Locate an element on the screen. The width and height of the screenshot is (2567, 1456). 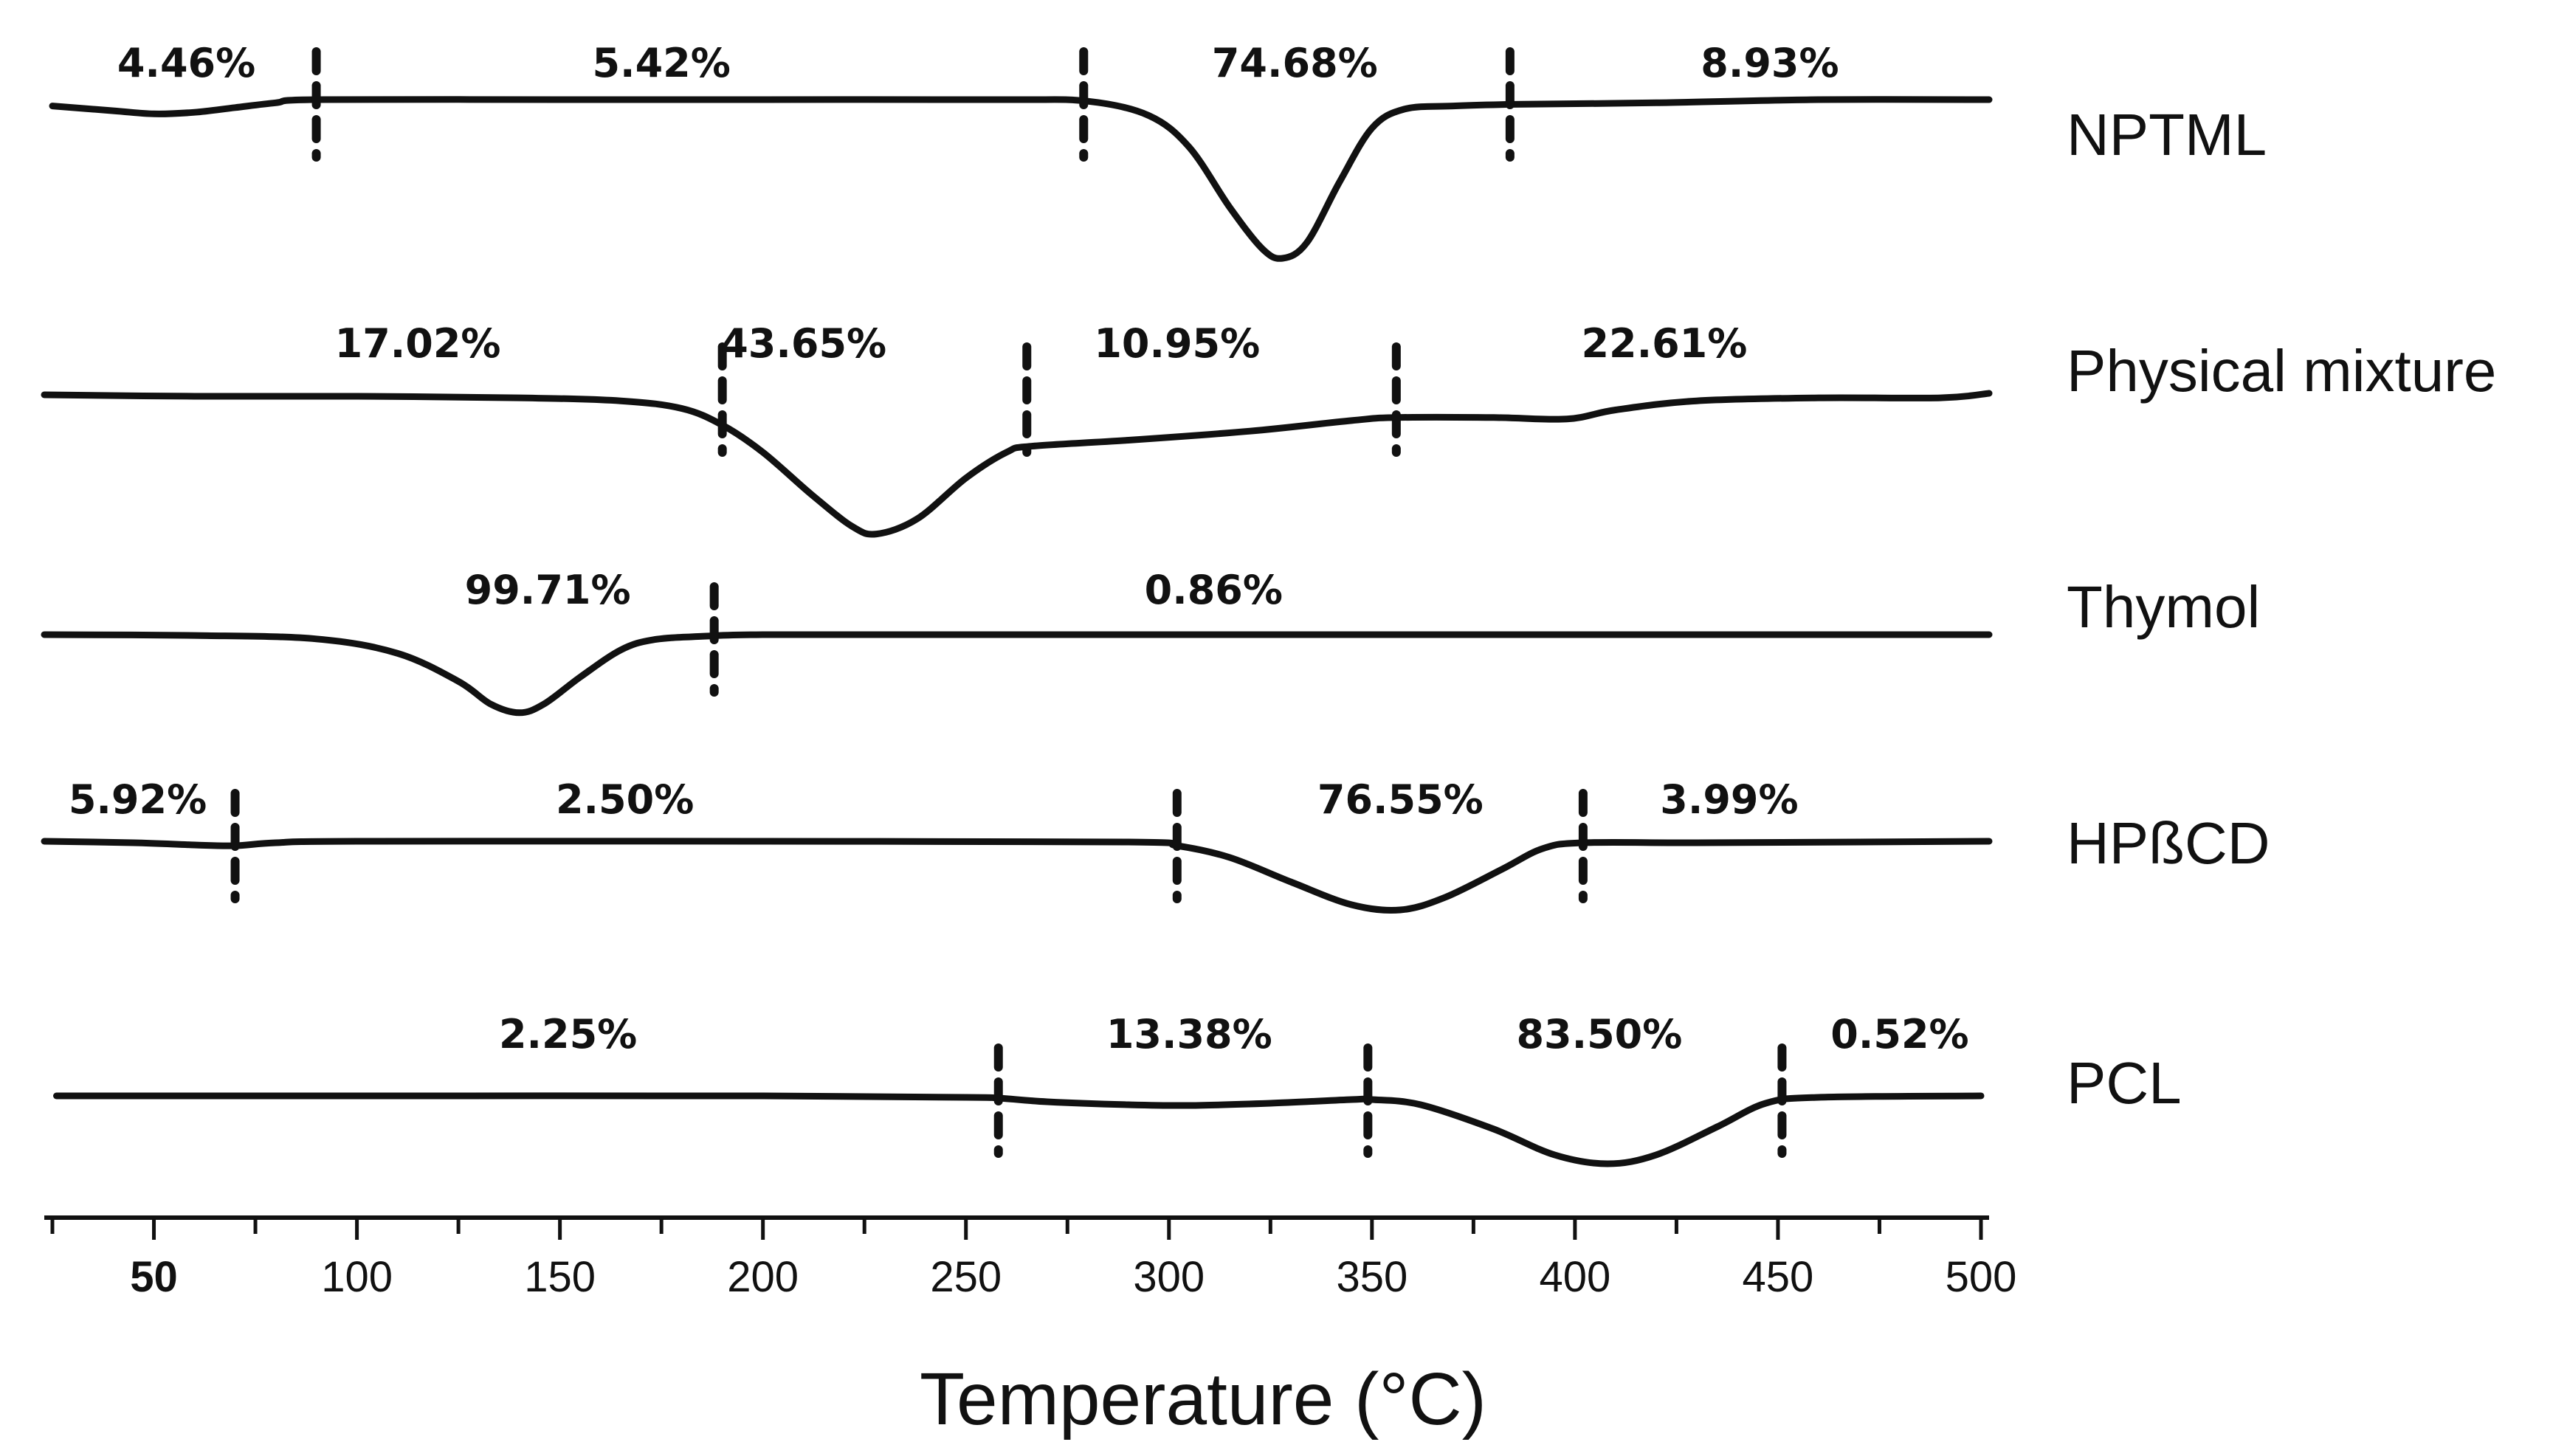
x-tick-label: 400 is located at coordinates (1575, 1277).